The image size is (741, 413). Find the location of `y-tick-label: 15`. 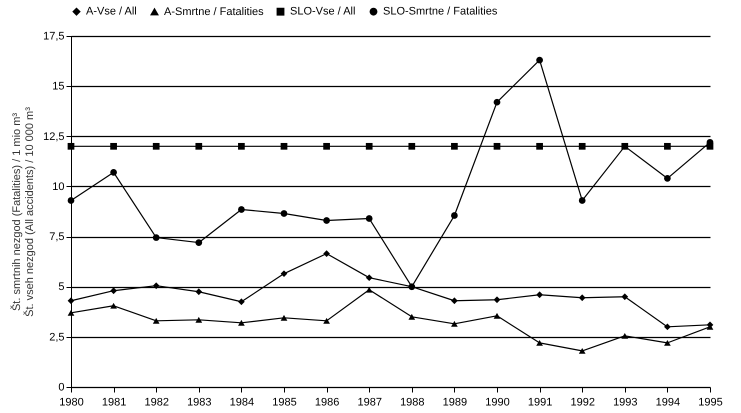

y-tick-label: 15 is located at coordinates (58, 86).